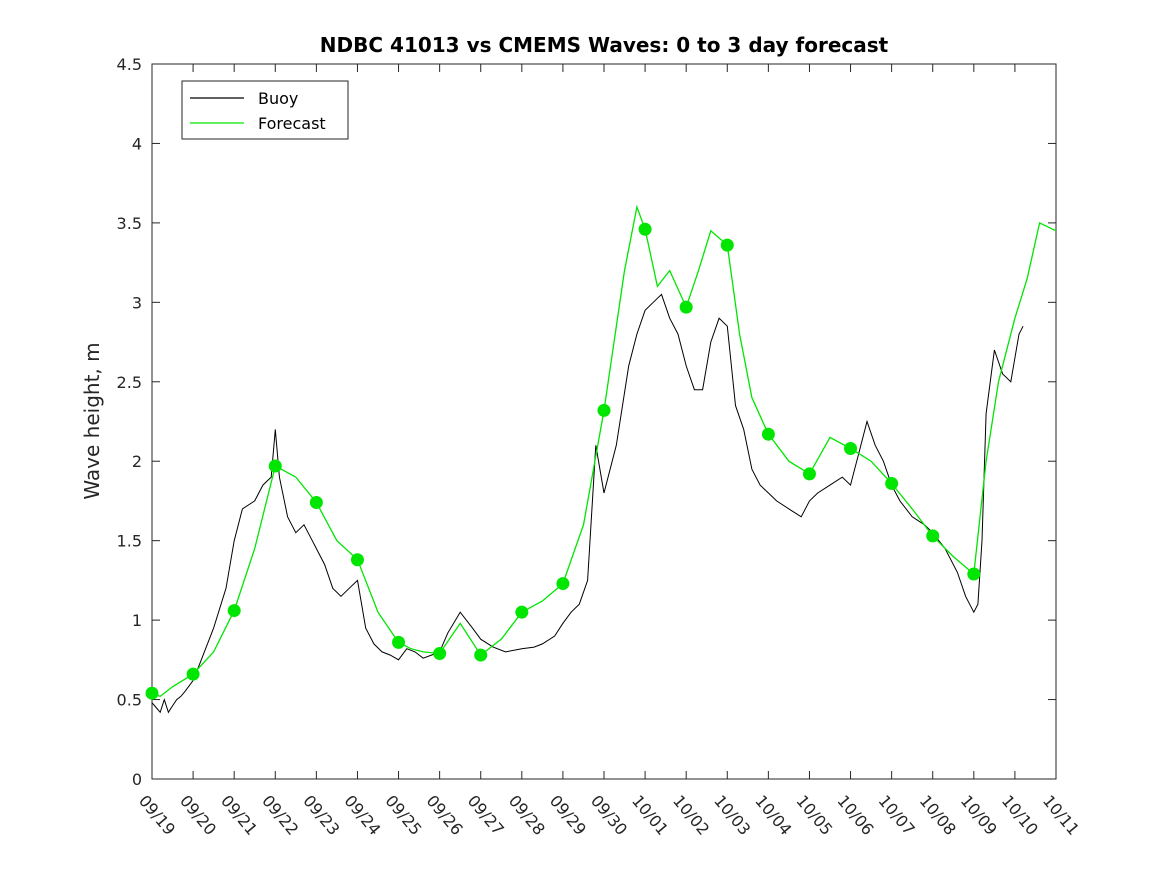  Describe the element at coordinates (129, 700) in the screenshot. I see `y-tick-label: 0.5` at that location.